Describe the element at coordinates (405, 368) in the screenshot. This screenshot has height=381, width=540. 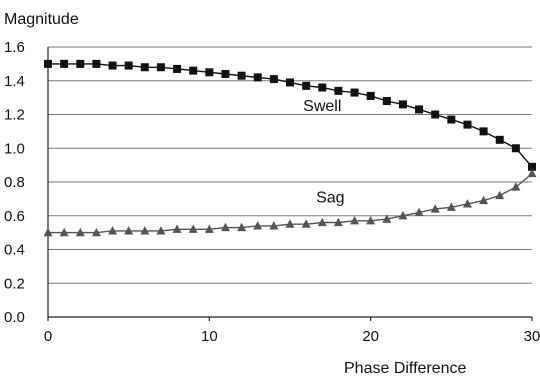
I see `x-axis-title: Phase Difference` at that location.